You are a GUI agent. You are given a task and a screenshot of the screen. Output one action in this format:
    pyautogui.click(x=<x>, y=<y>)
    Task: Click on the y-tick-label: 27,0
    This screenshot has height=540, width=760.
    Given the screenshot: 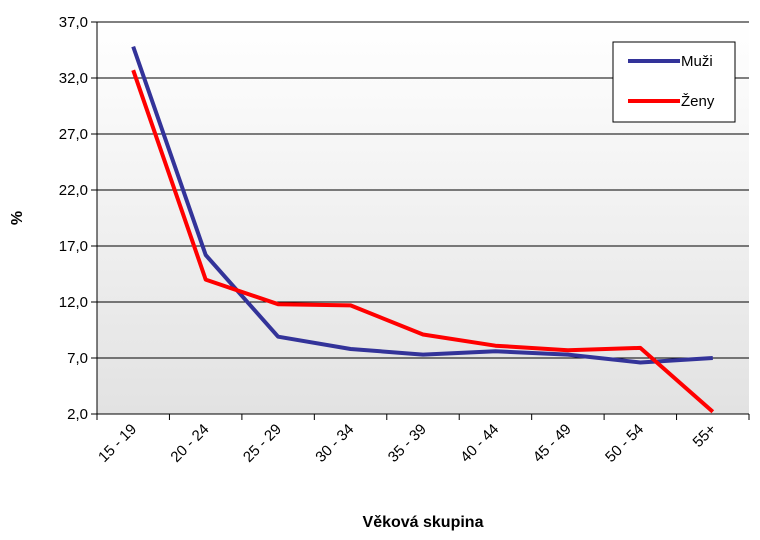 What is the action you would take?
    pyautogui.click(x=73, y=134)
    